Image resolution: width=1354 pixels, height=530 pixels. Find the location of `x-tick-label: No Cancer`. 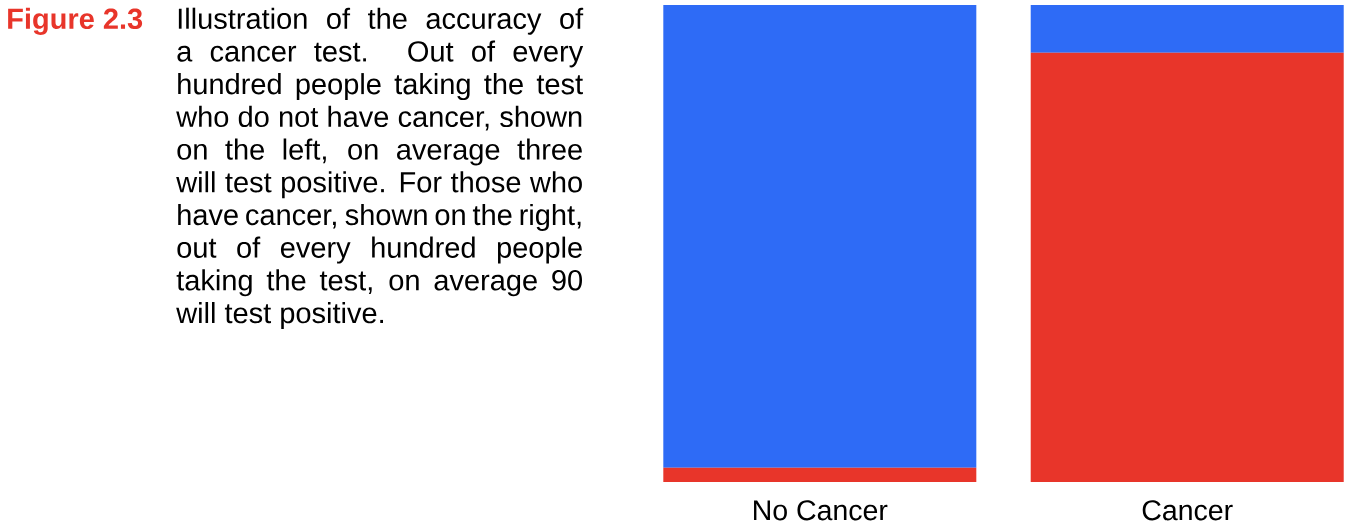

x-tick-label: No Cancer is located at coordinates (821, 510).